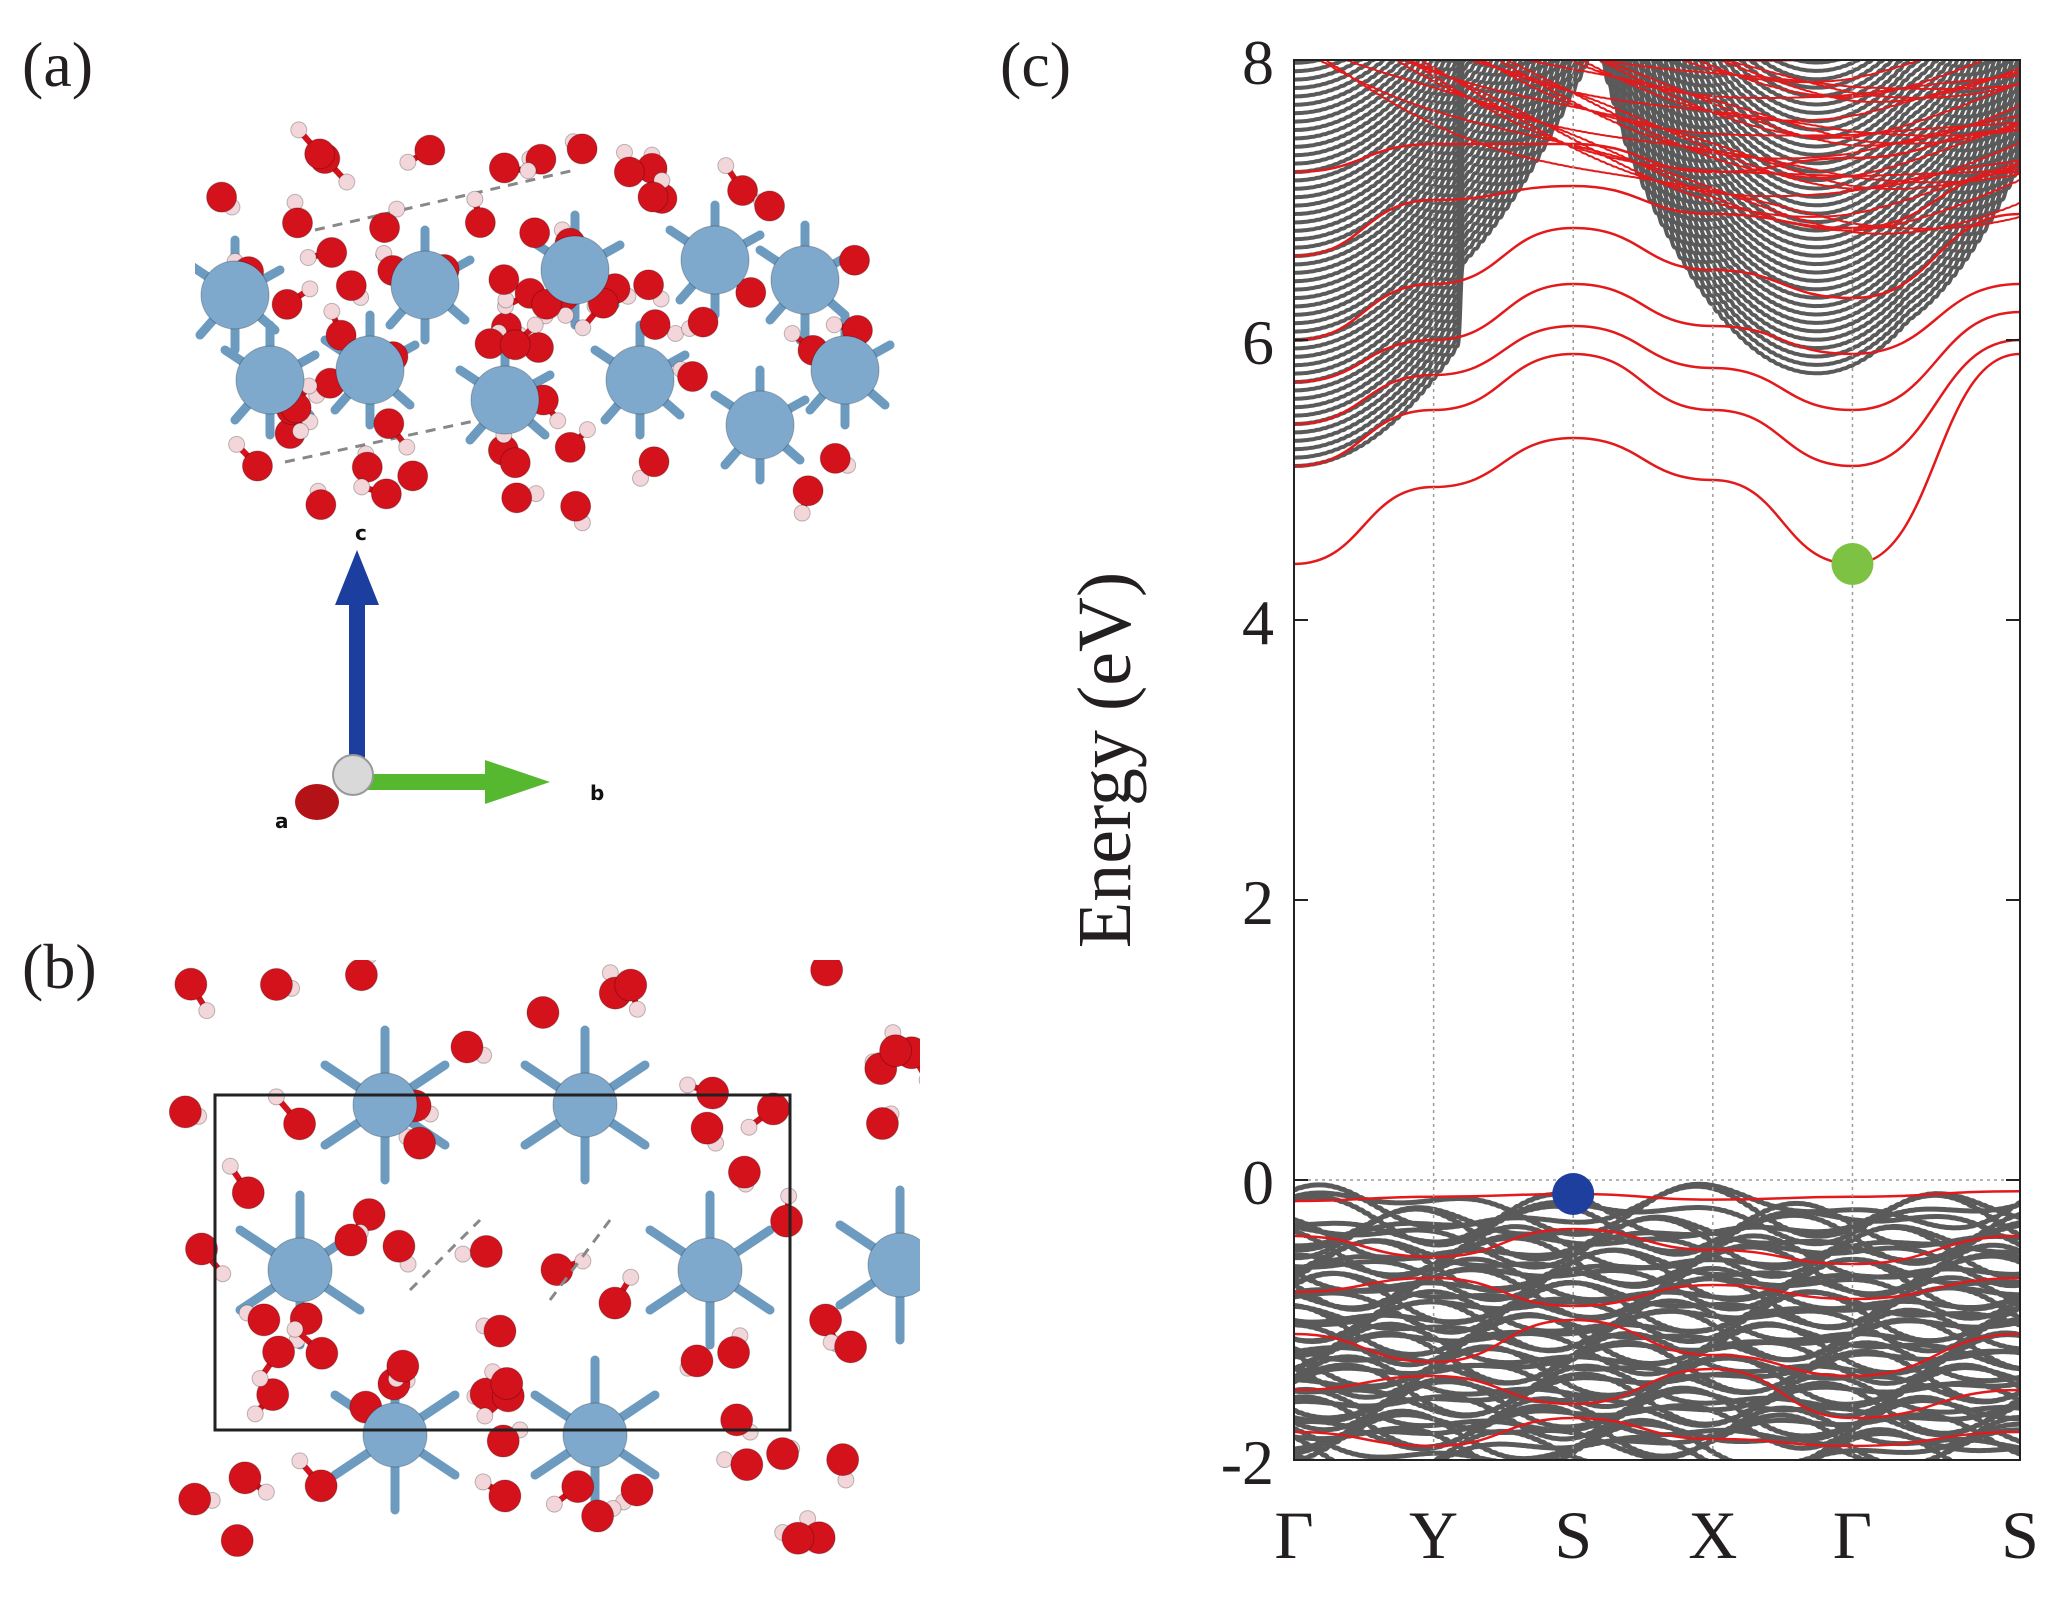  What do you see at coordinates (1036, 64) in the screenshot?
I see `panel-c-label: (c)` at bounding box center [1036, 64].